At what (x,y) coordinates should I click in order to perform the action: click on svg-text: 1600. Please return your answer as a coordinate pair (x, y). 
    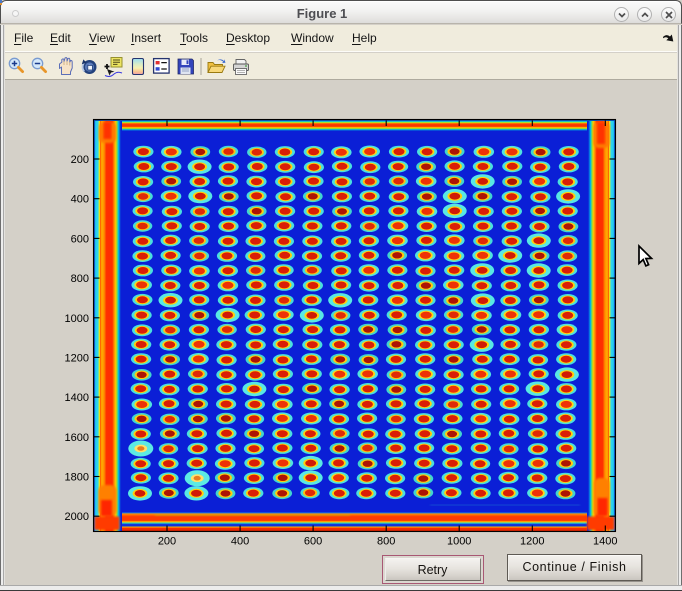
    Looking at the image, I should click on (77, 438).